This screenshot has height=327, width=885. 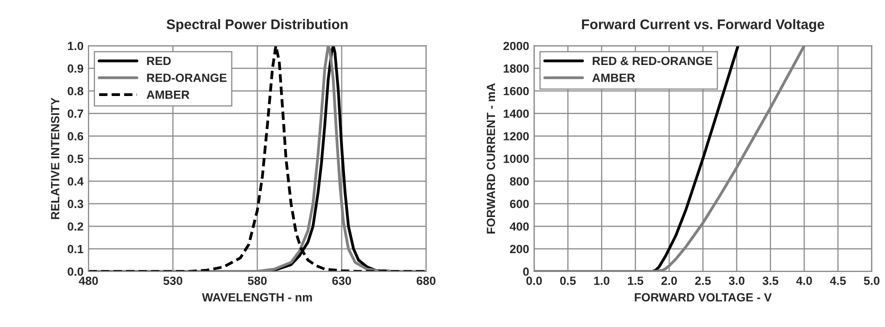 I want to click on y-tick-label: 1000, so click(x=516, y=158).